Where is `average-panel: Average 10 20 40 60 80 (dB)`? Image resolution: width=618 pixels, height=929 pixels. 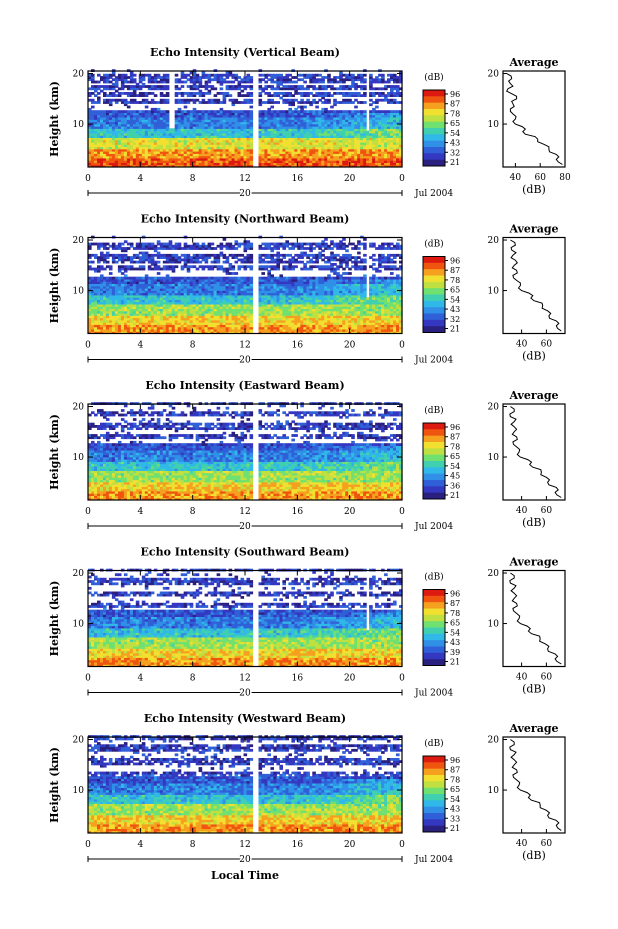
average-panel: Average 10 20 40 60 80 (dB) is located at coordinates (529, 126).